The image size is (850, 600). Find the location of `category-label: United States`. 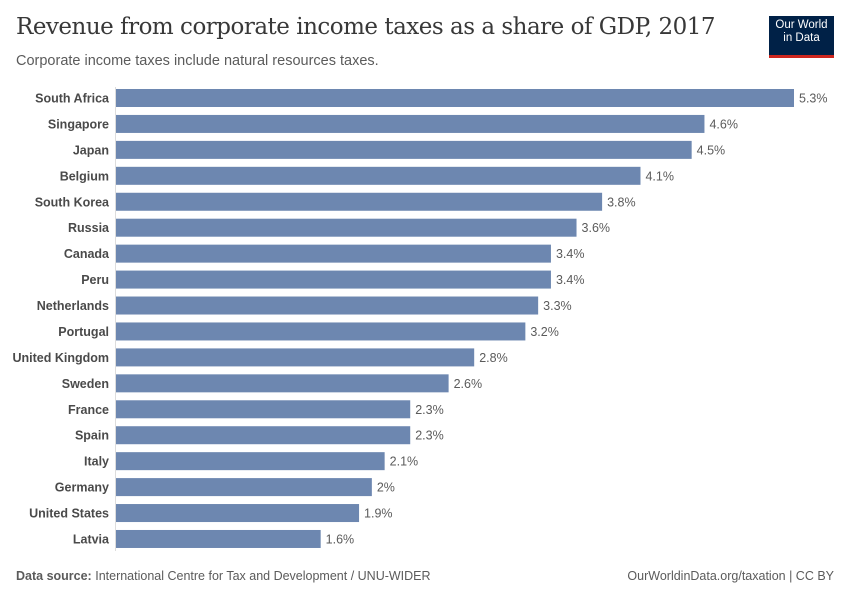

category-label: United States is located at coordinates (69, 514).